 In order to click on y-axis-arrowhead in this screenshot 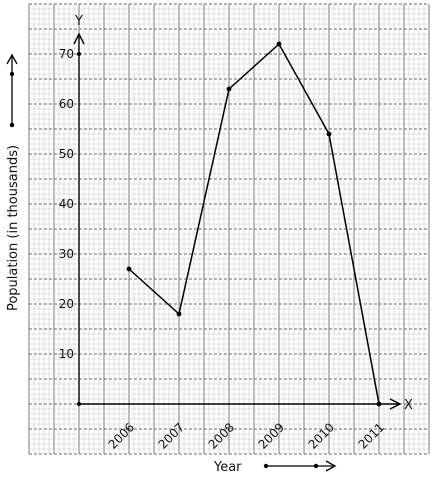, I will do `click(79, 38)`.